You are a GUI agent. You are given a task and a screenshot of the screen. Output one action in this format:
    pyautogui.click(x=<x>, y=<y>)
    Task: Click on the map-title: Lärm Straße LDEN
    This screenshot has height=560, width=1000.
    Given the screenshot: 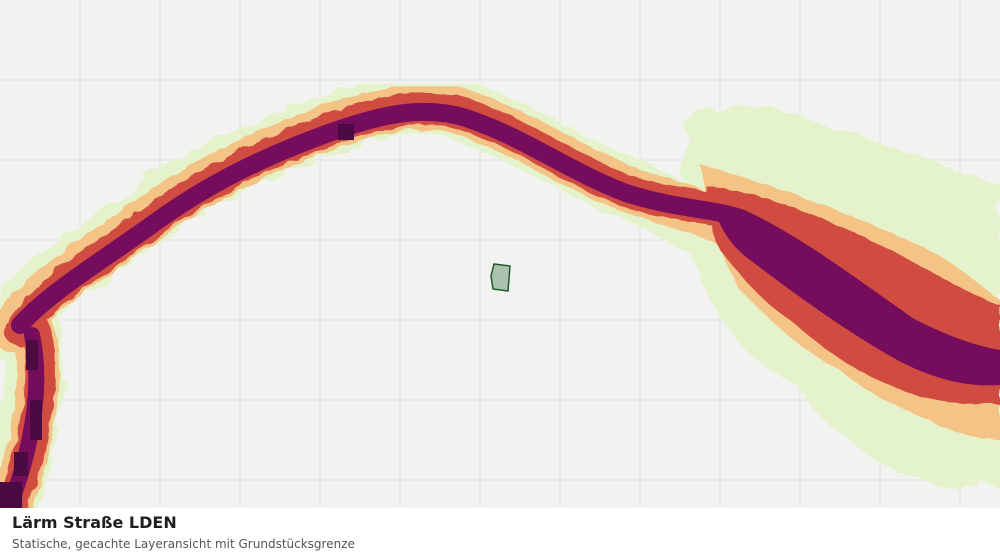 What is the action you would take?
    pyautogui.click(x=94, y=522)
    